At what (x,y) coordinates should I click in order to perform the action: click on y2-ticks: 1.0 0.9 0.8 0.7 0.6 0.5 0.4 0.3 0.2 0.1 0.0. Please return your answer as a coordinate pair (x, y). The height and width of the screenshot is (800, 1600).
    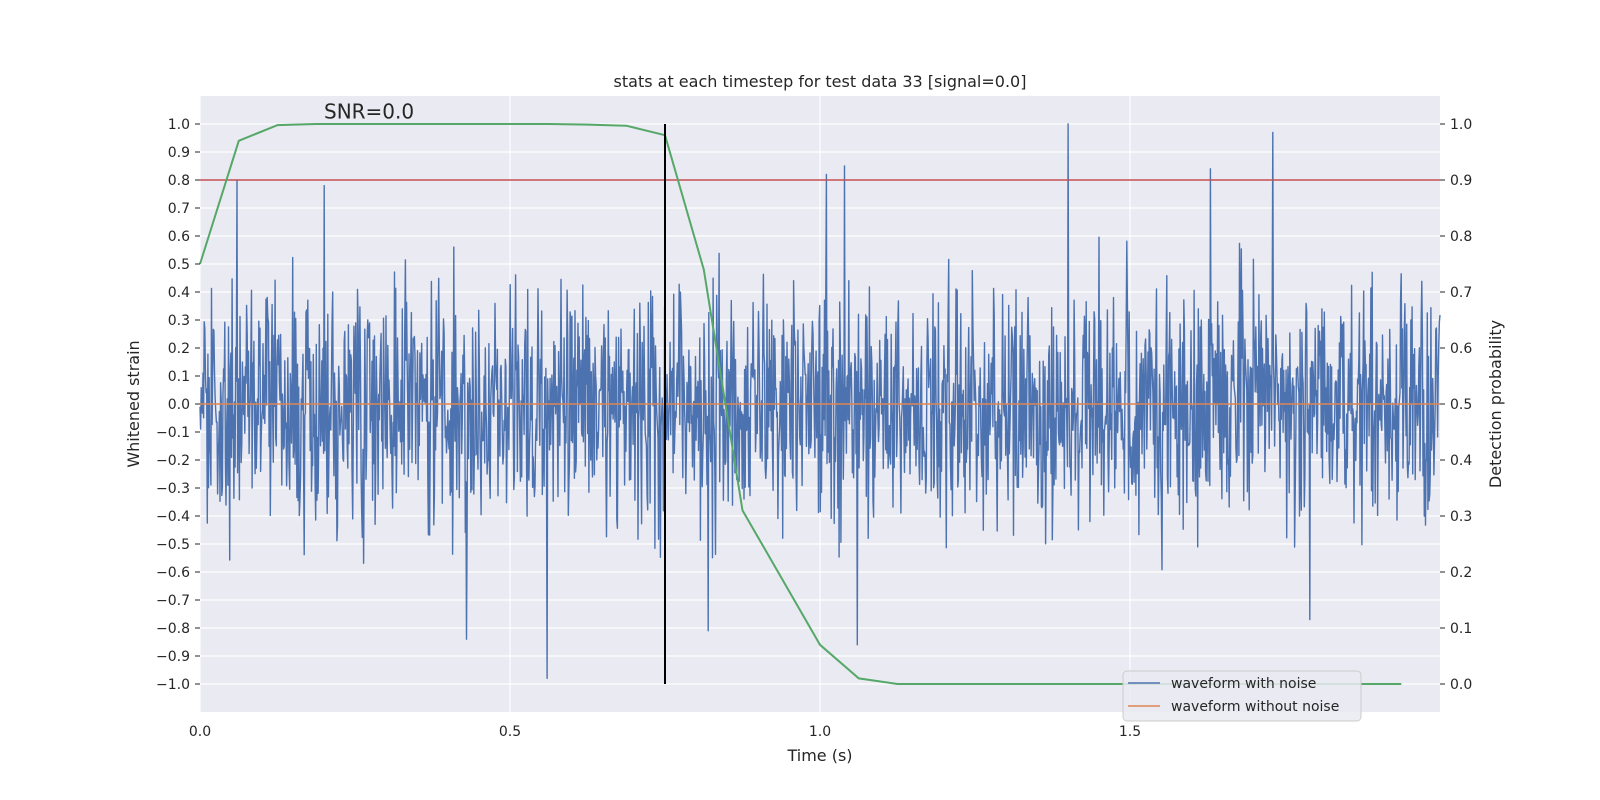
    Looking at the image, I should click on (1456, 405).